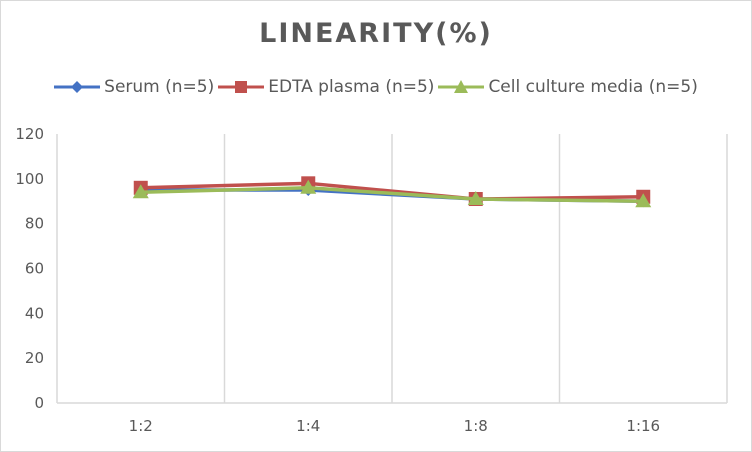 This screenshot has width=752, height=452. I want to click on legend-label: Cell culture media (n=5), so click(593, 87).